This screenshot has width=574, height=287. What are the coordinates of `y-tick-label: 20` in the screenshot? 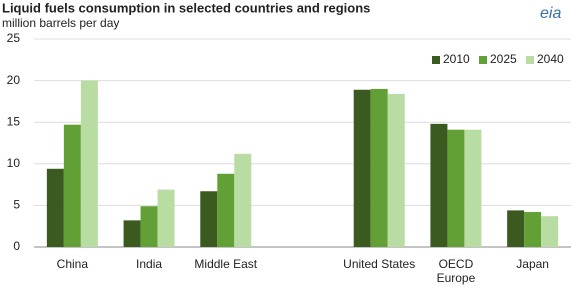 It's located at (14, 80).